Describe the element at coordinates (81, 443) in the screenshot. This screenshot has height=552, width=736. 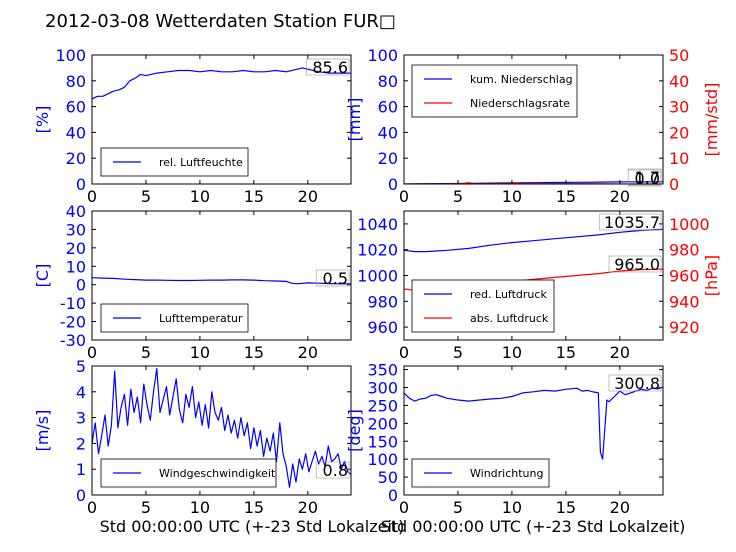
I see `y-tick-label: 2` at that location.